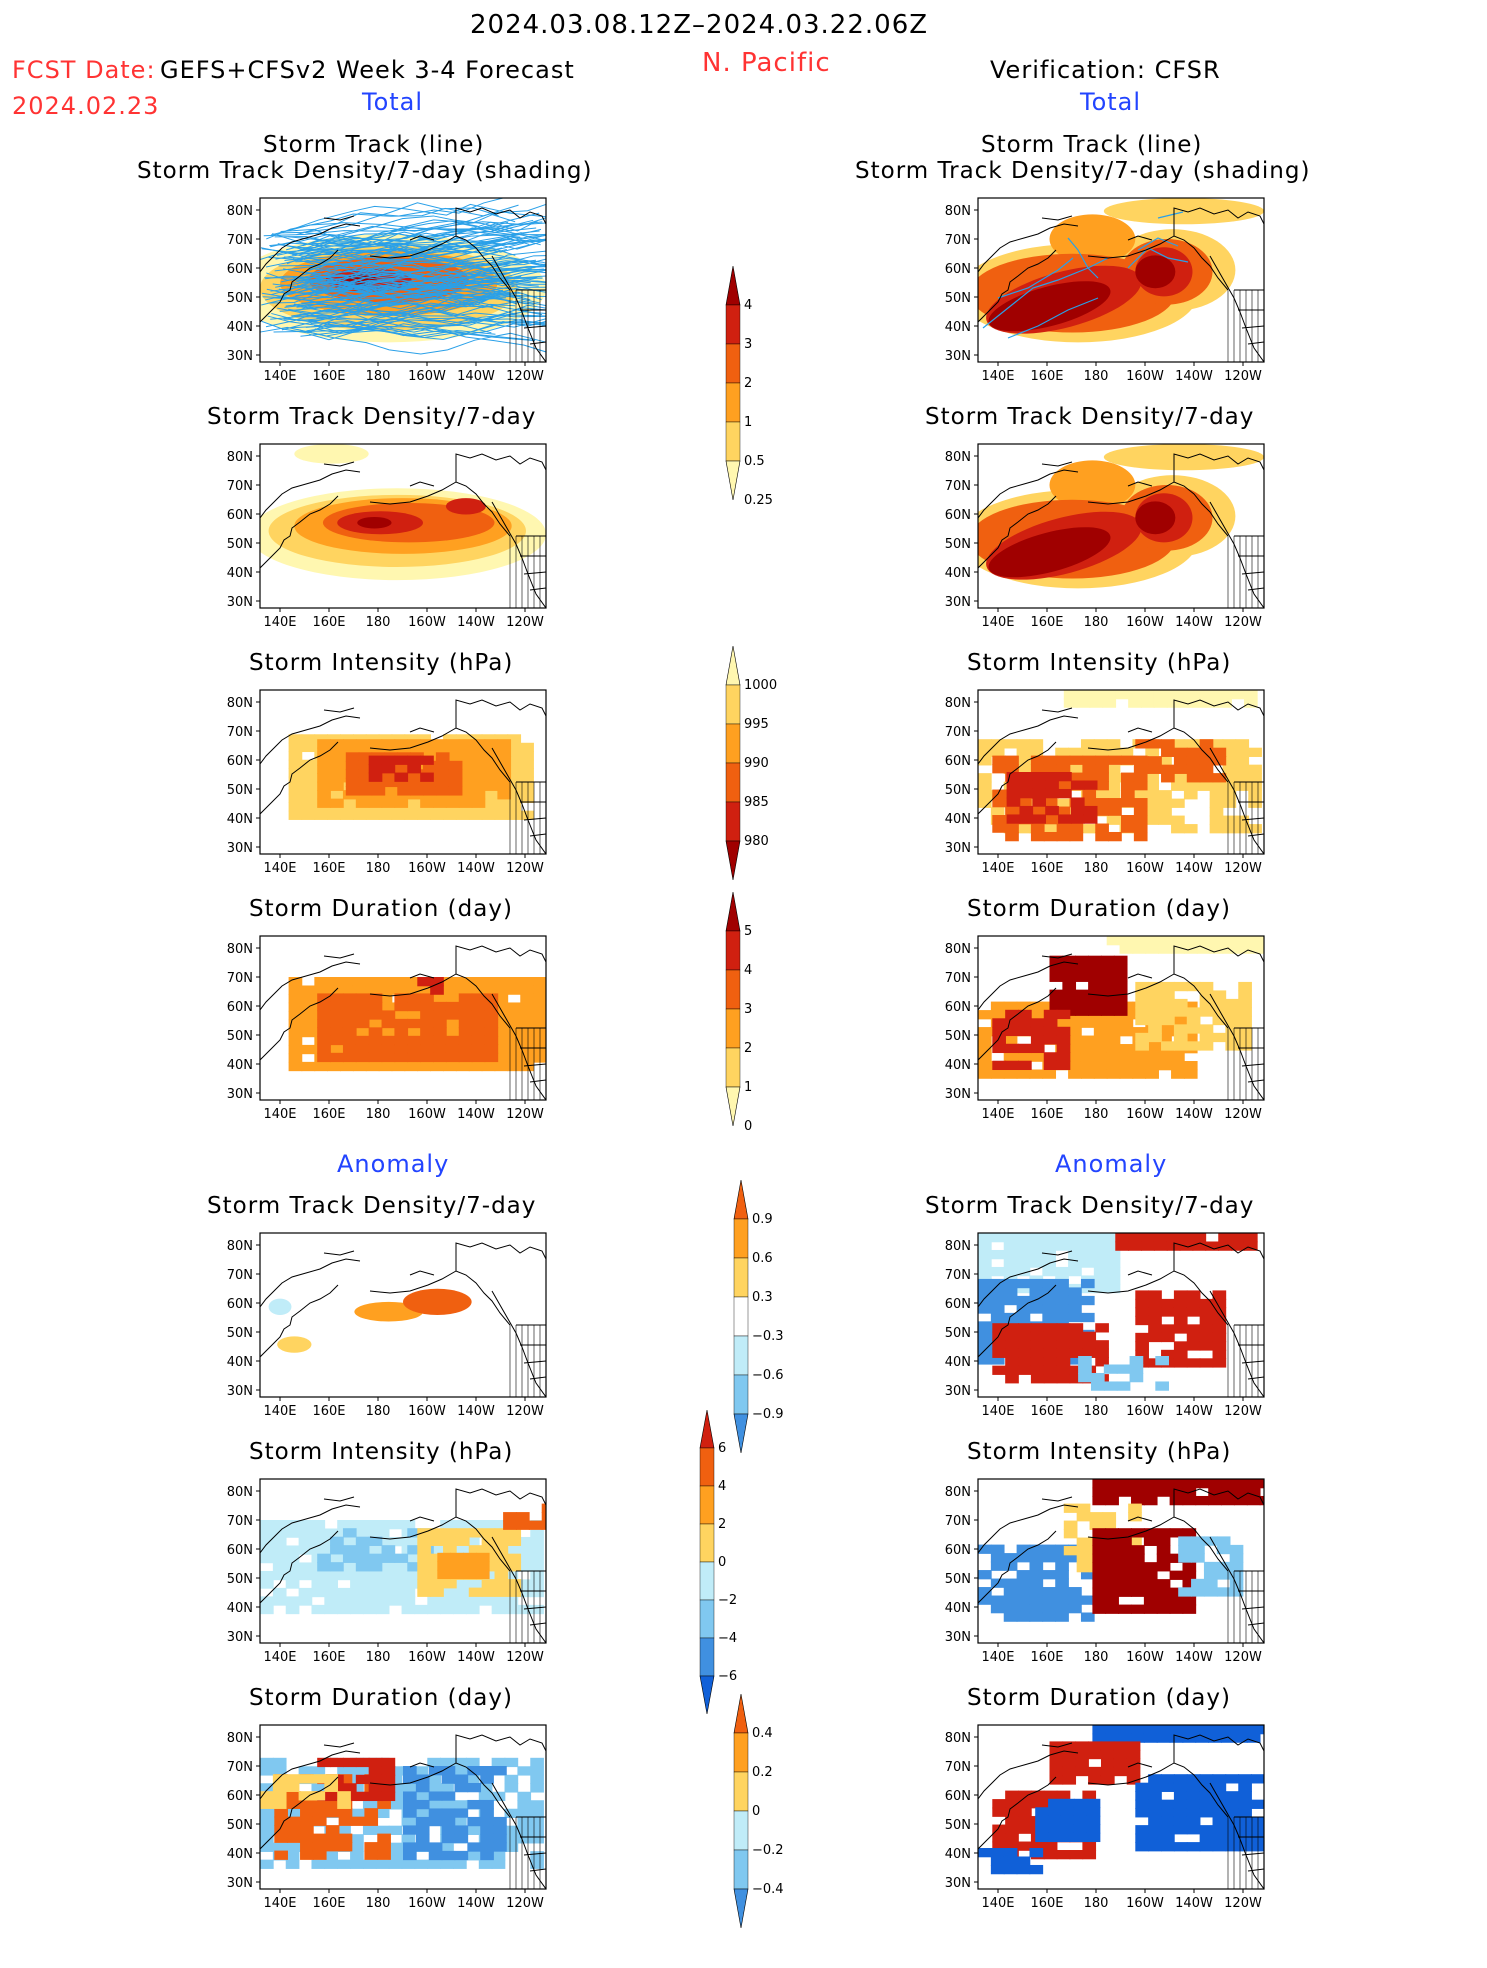 The width and height of the screenshot is (1487, 1968). I want to click on colorbar-tick-label: 3, so click(748, 344).